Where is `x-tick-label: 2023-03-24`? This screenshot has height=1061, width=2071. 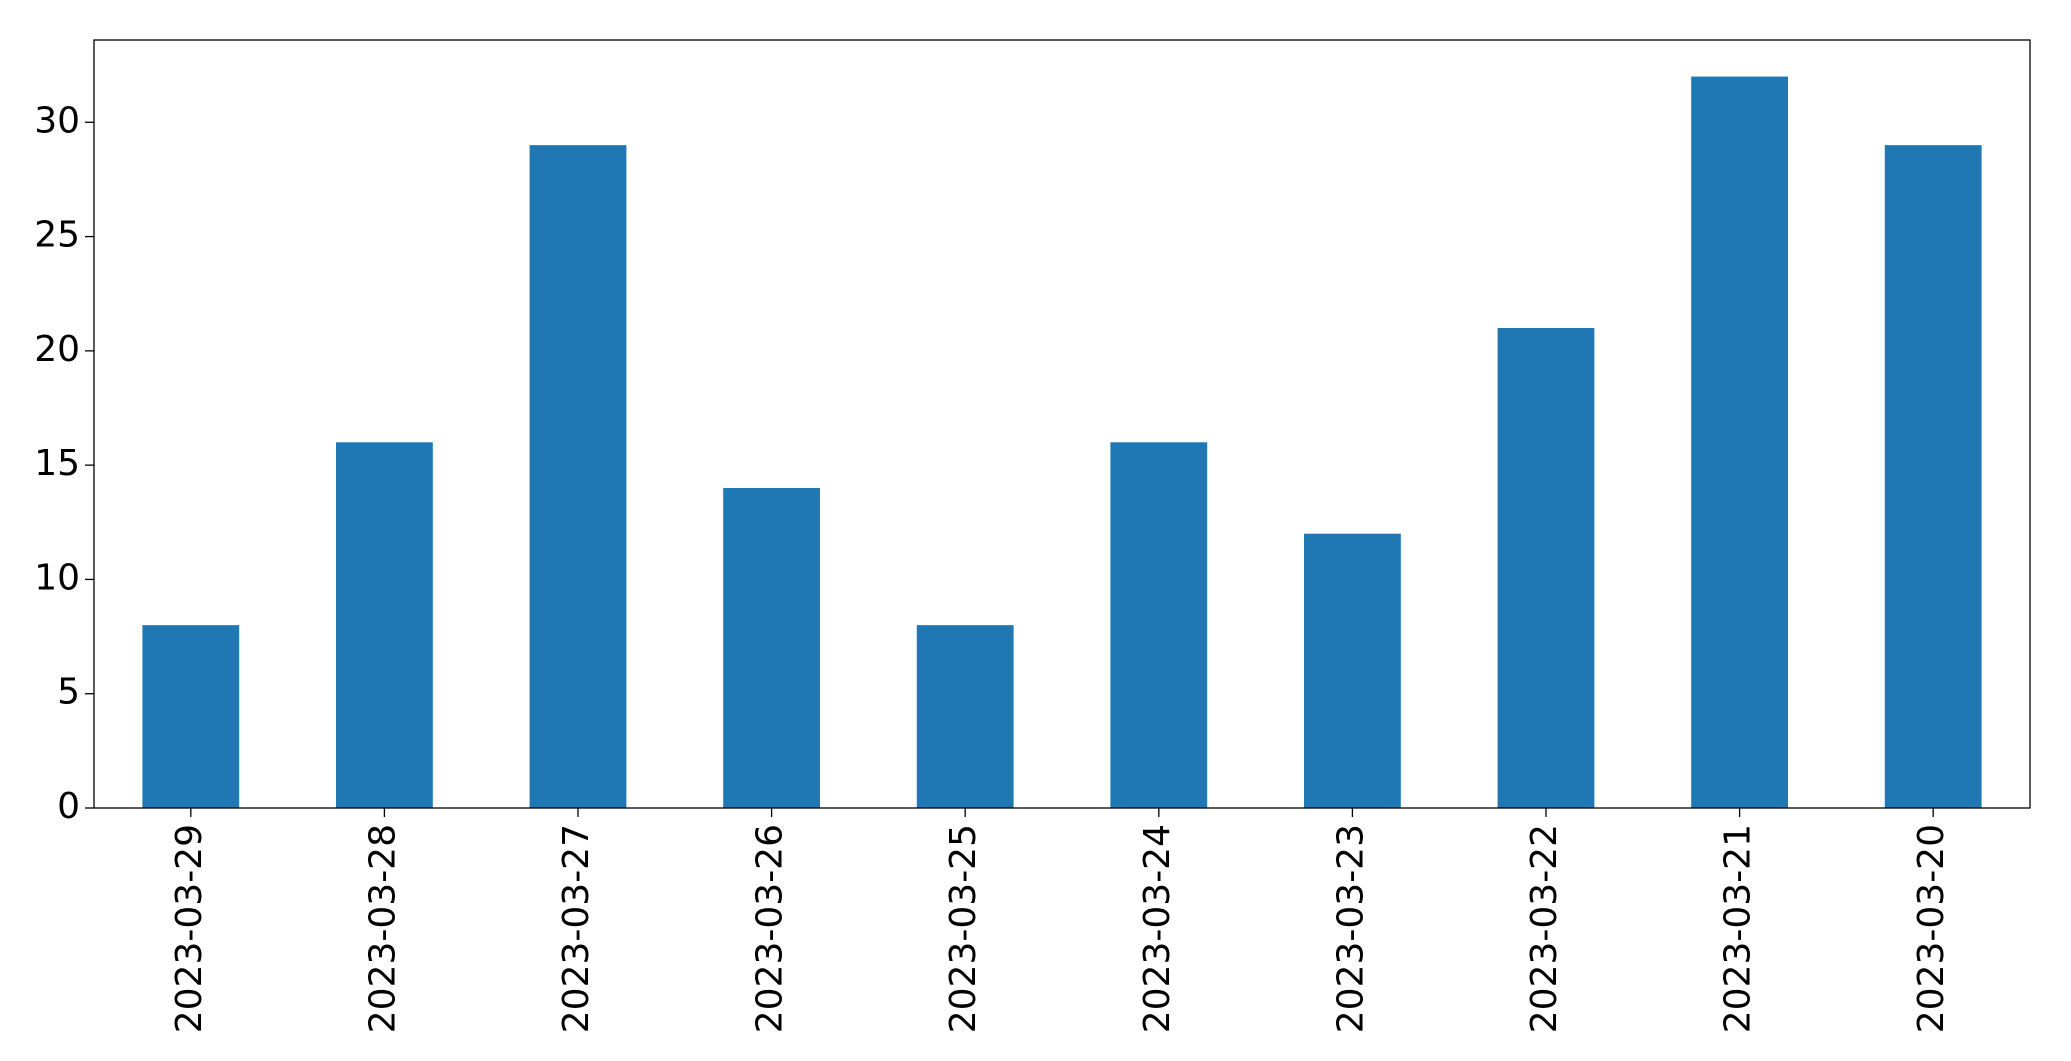 x-tick-label: 2023-03-24 is located at coordinates (1157, 928).